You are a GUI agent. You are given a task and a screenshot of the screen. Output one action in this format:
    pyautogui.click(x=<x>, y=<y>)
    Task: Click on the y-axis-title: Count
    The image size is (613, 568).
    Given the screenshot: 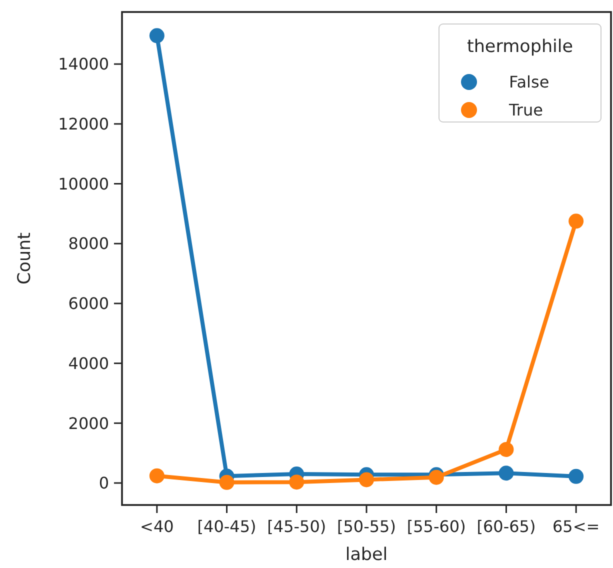 What is the action you would take?
    pyautogui.click(x=25, y=258)
    